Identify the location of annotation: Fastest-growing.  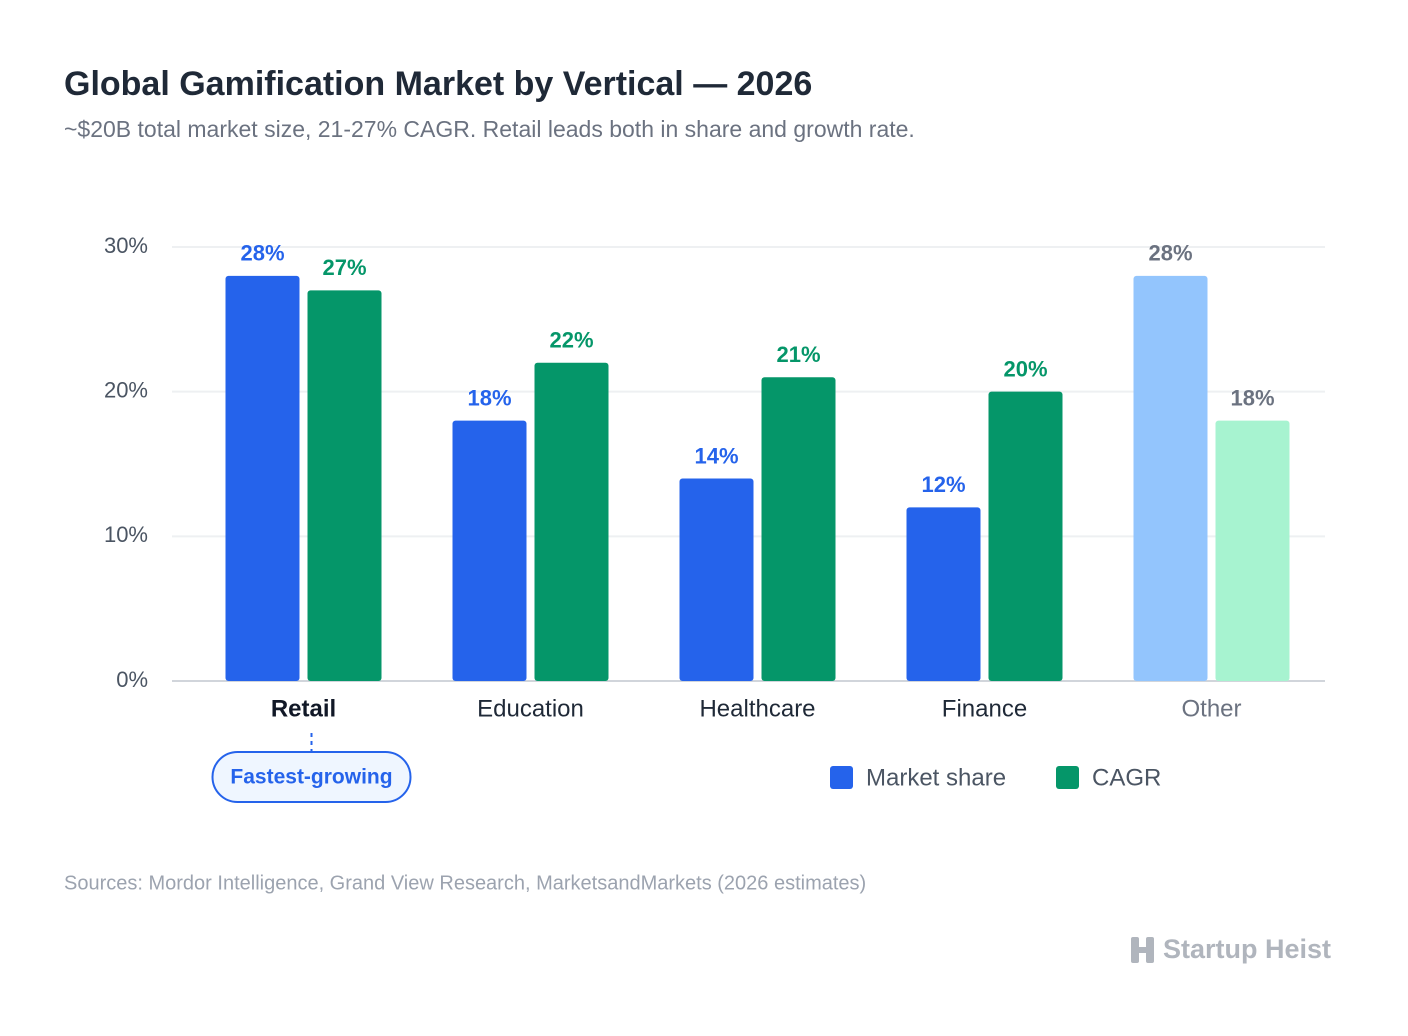
(311, 777).